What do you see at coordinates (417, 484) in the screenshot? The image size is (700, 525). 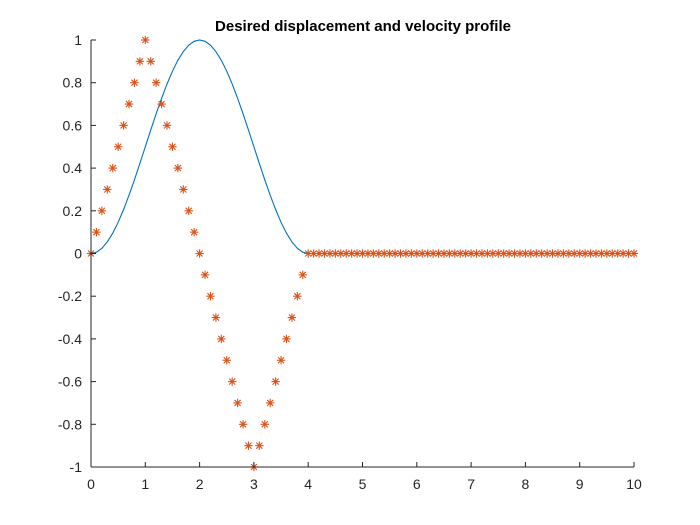 I see `x-tick-label: 6` at bounding box center [417, 484].